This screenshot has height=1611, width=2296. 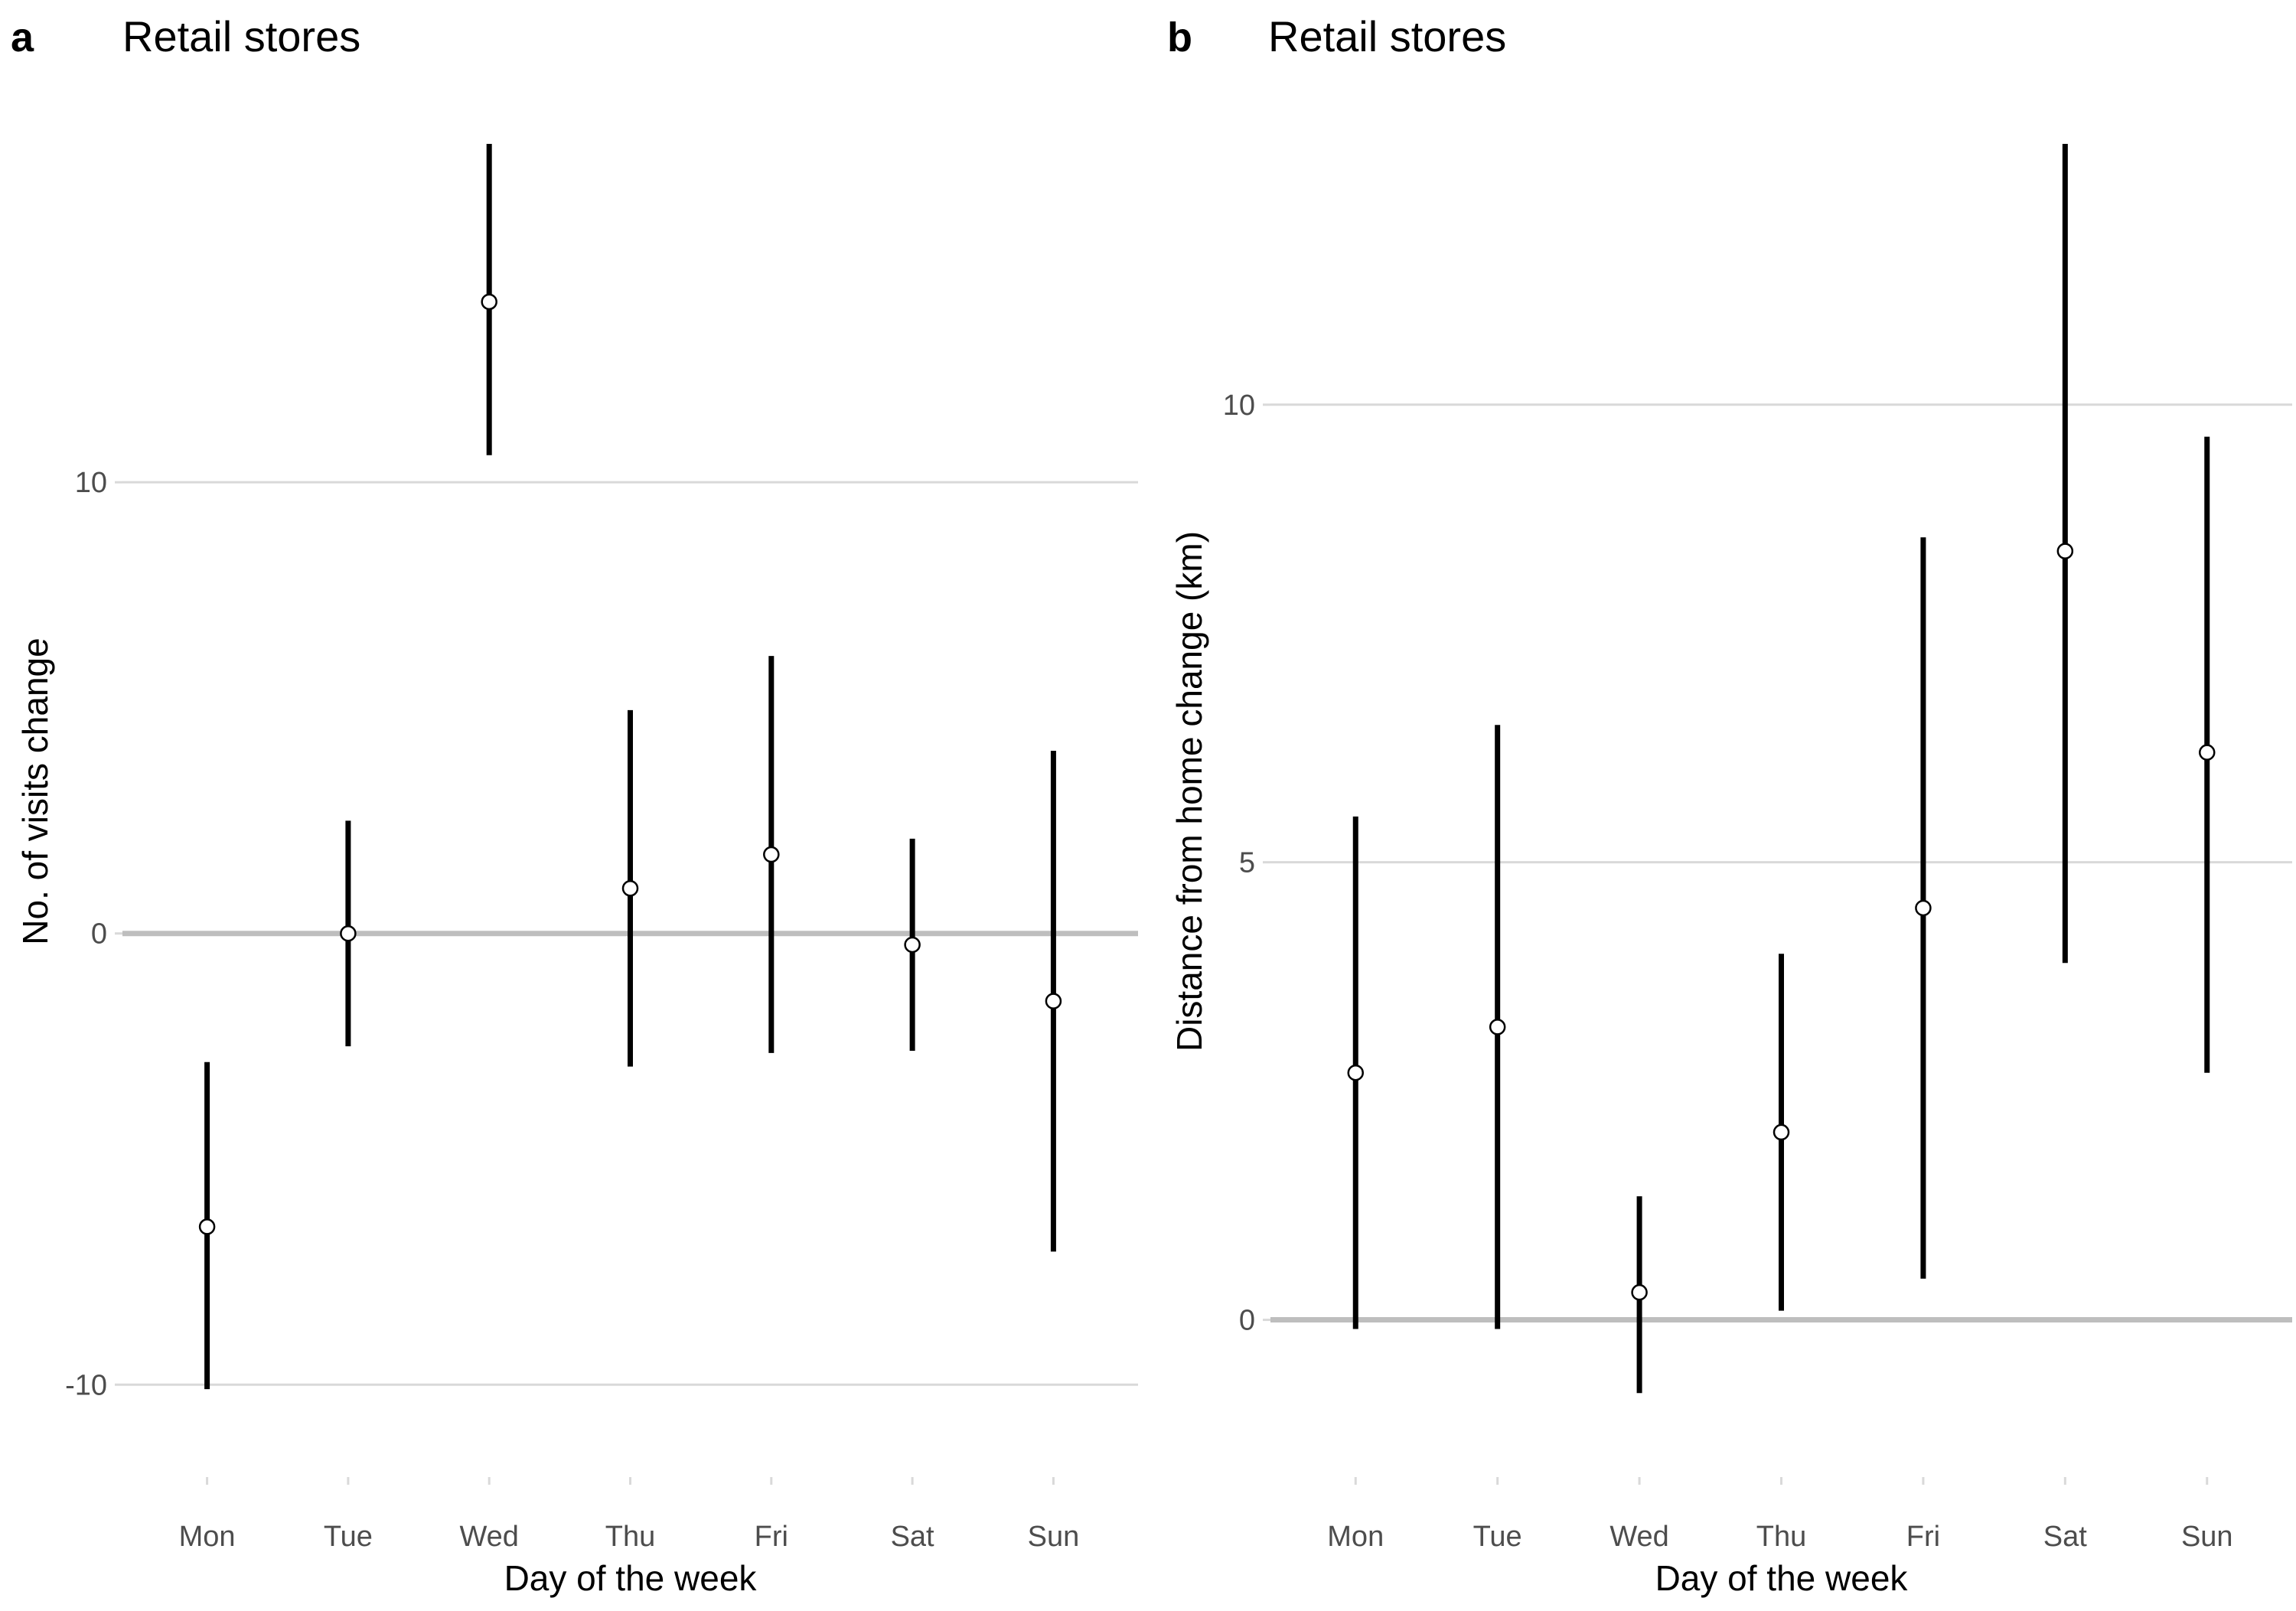 I want to click on panel-letter: a, so click(x=22, y=37).